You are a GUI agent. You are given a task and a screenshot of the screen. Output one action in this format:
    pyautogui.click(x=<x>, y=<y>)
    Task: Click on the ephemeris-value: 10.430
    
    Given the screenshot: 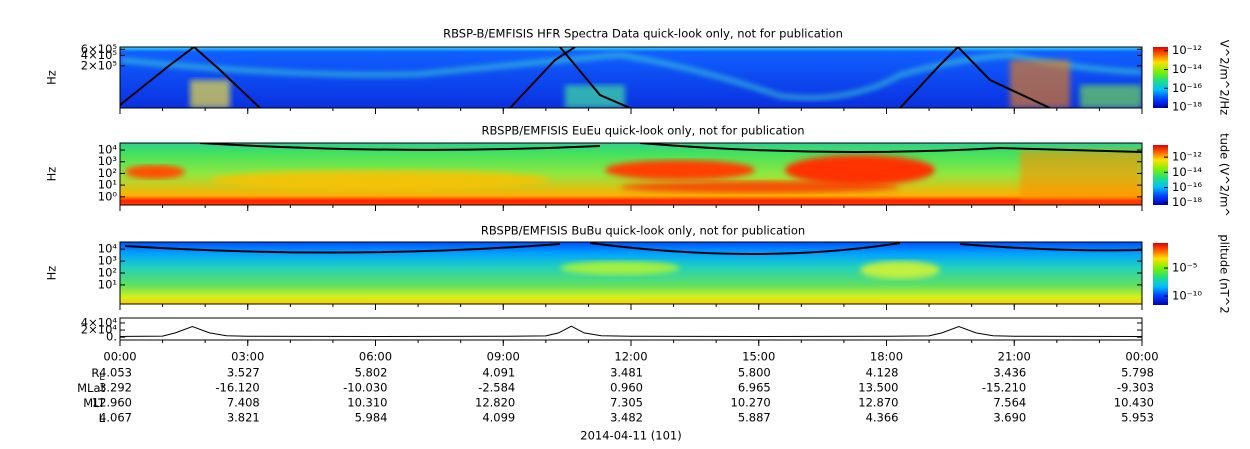 What is the action you would take?
    pyautogui.click(x=1134, y=403)
    